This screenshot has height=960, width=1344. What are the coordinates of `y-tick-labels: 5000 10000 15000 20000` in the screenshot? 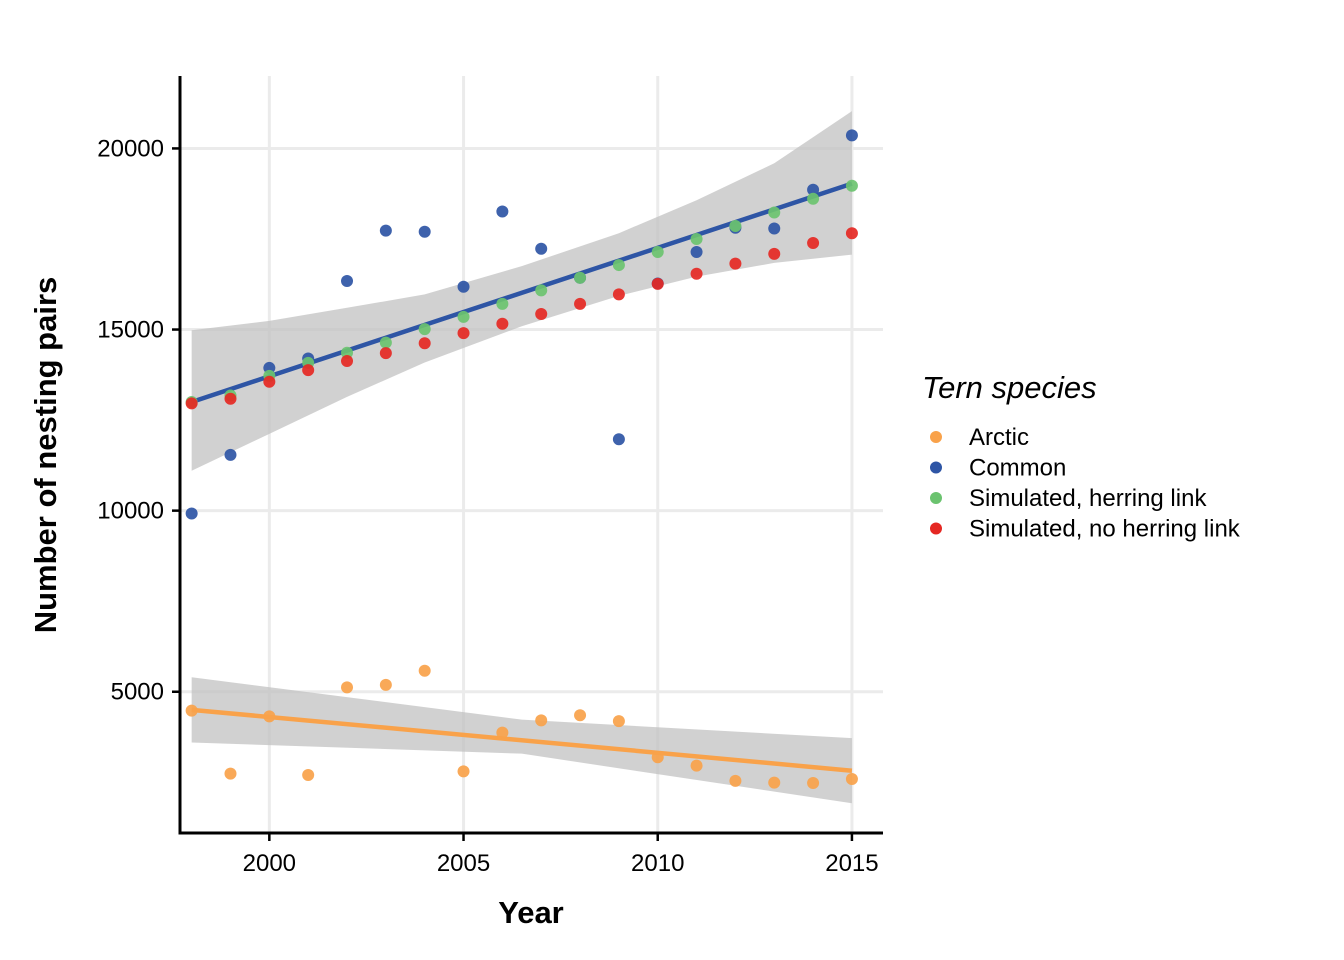 It's located at (130, 420).